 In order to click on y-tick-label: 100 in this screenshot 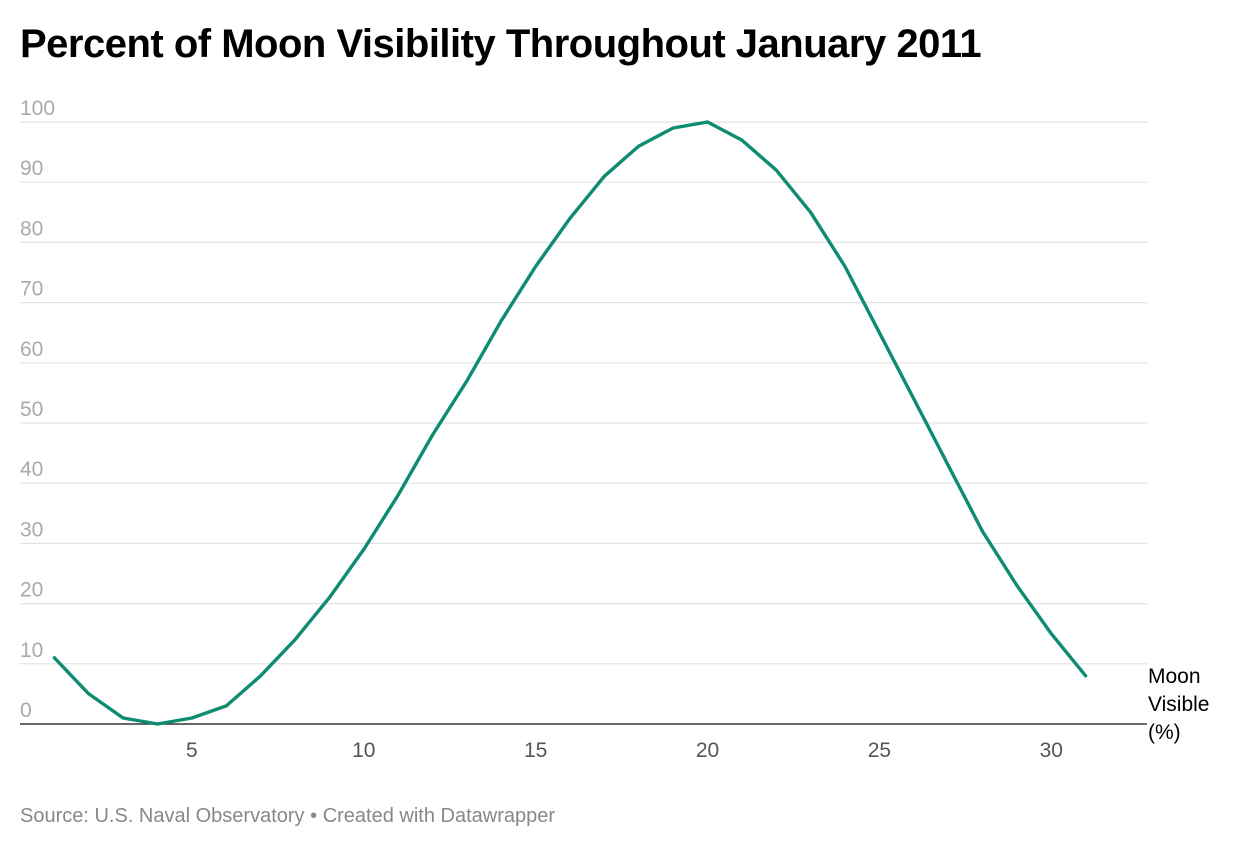, I will do `click(37, 108)`.